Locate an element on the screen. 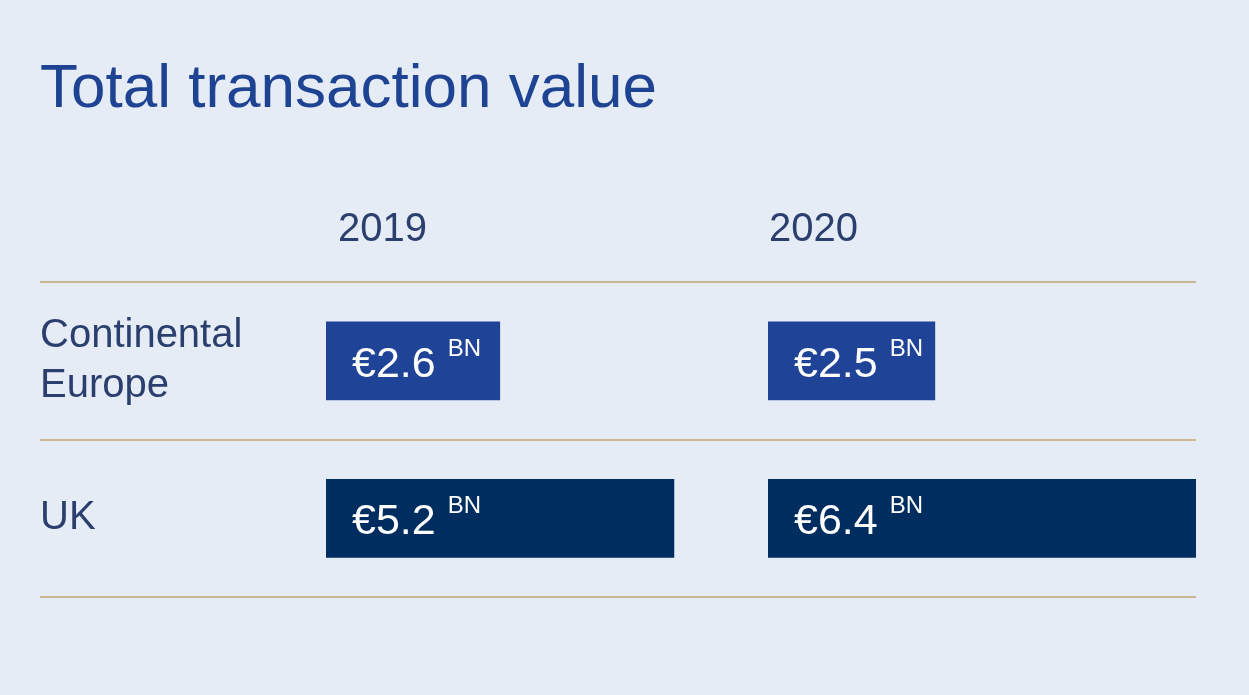 The height and width of the screenshot is (695, 1249). chart-title: 2020 is located at coordinates (813, 227).